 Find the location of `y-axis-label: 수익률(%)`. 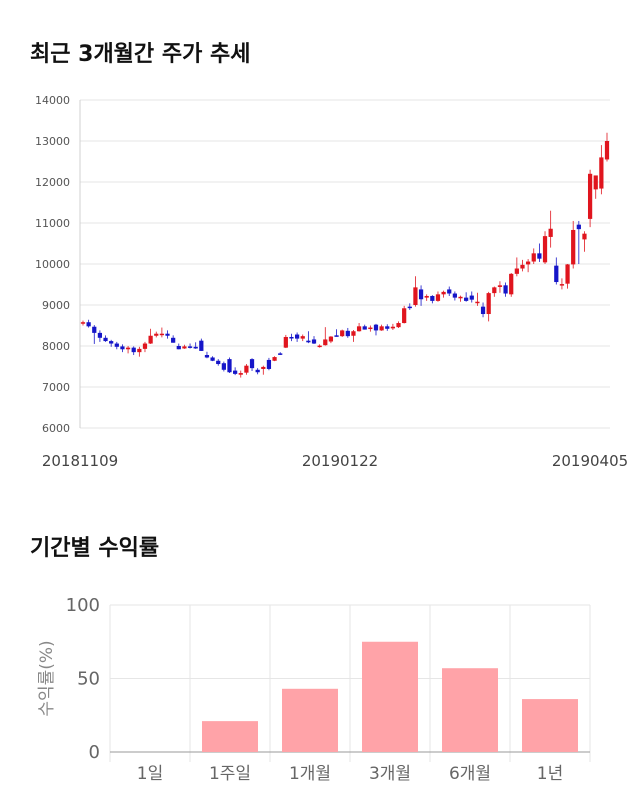

y-axis-label: 수익률(%) is located at coordinates (47, 678).